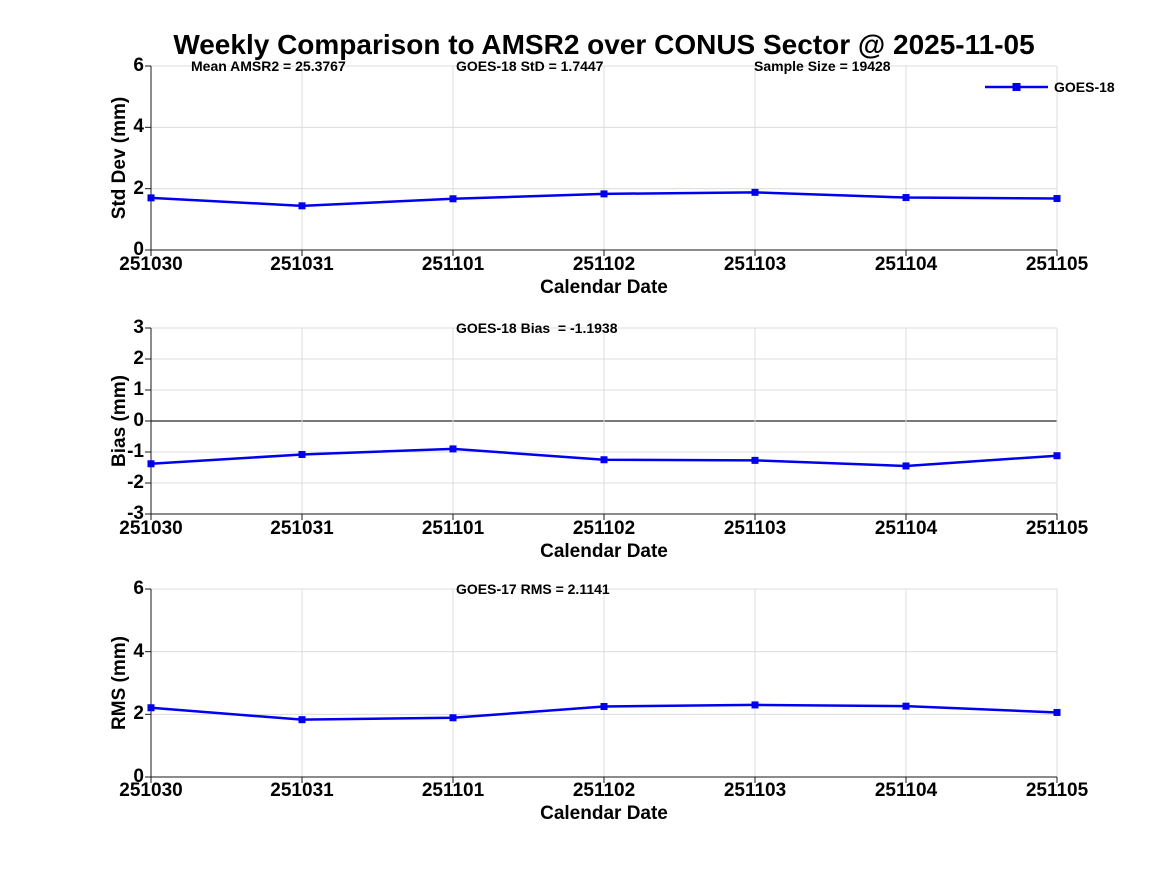 The height and width of the screenshot is (875, 1167). I want to click on panel-annotation: Mean AMSR2 = 25.3767, so click(268, 66).